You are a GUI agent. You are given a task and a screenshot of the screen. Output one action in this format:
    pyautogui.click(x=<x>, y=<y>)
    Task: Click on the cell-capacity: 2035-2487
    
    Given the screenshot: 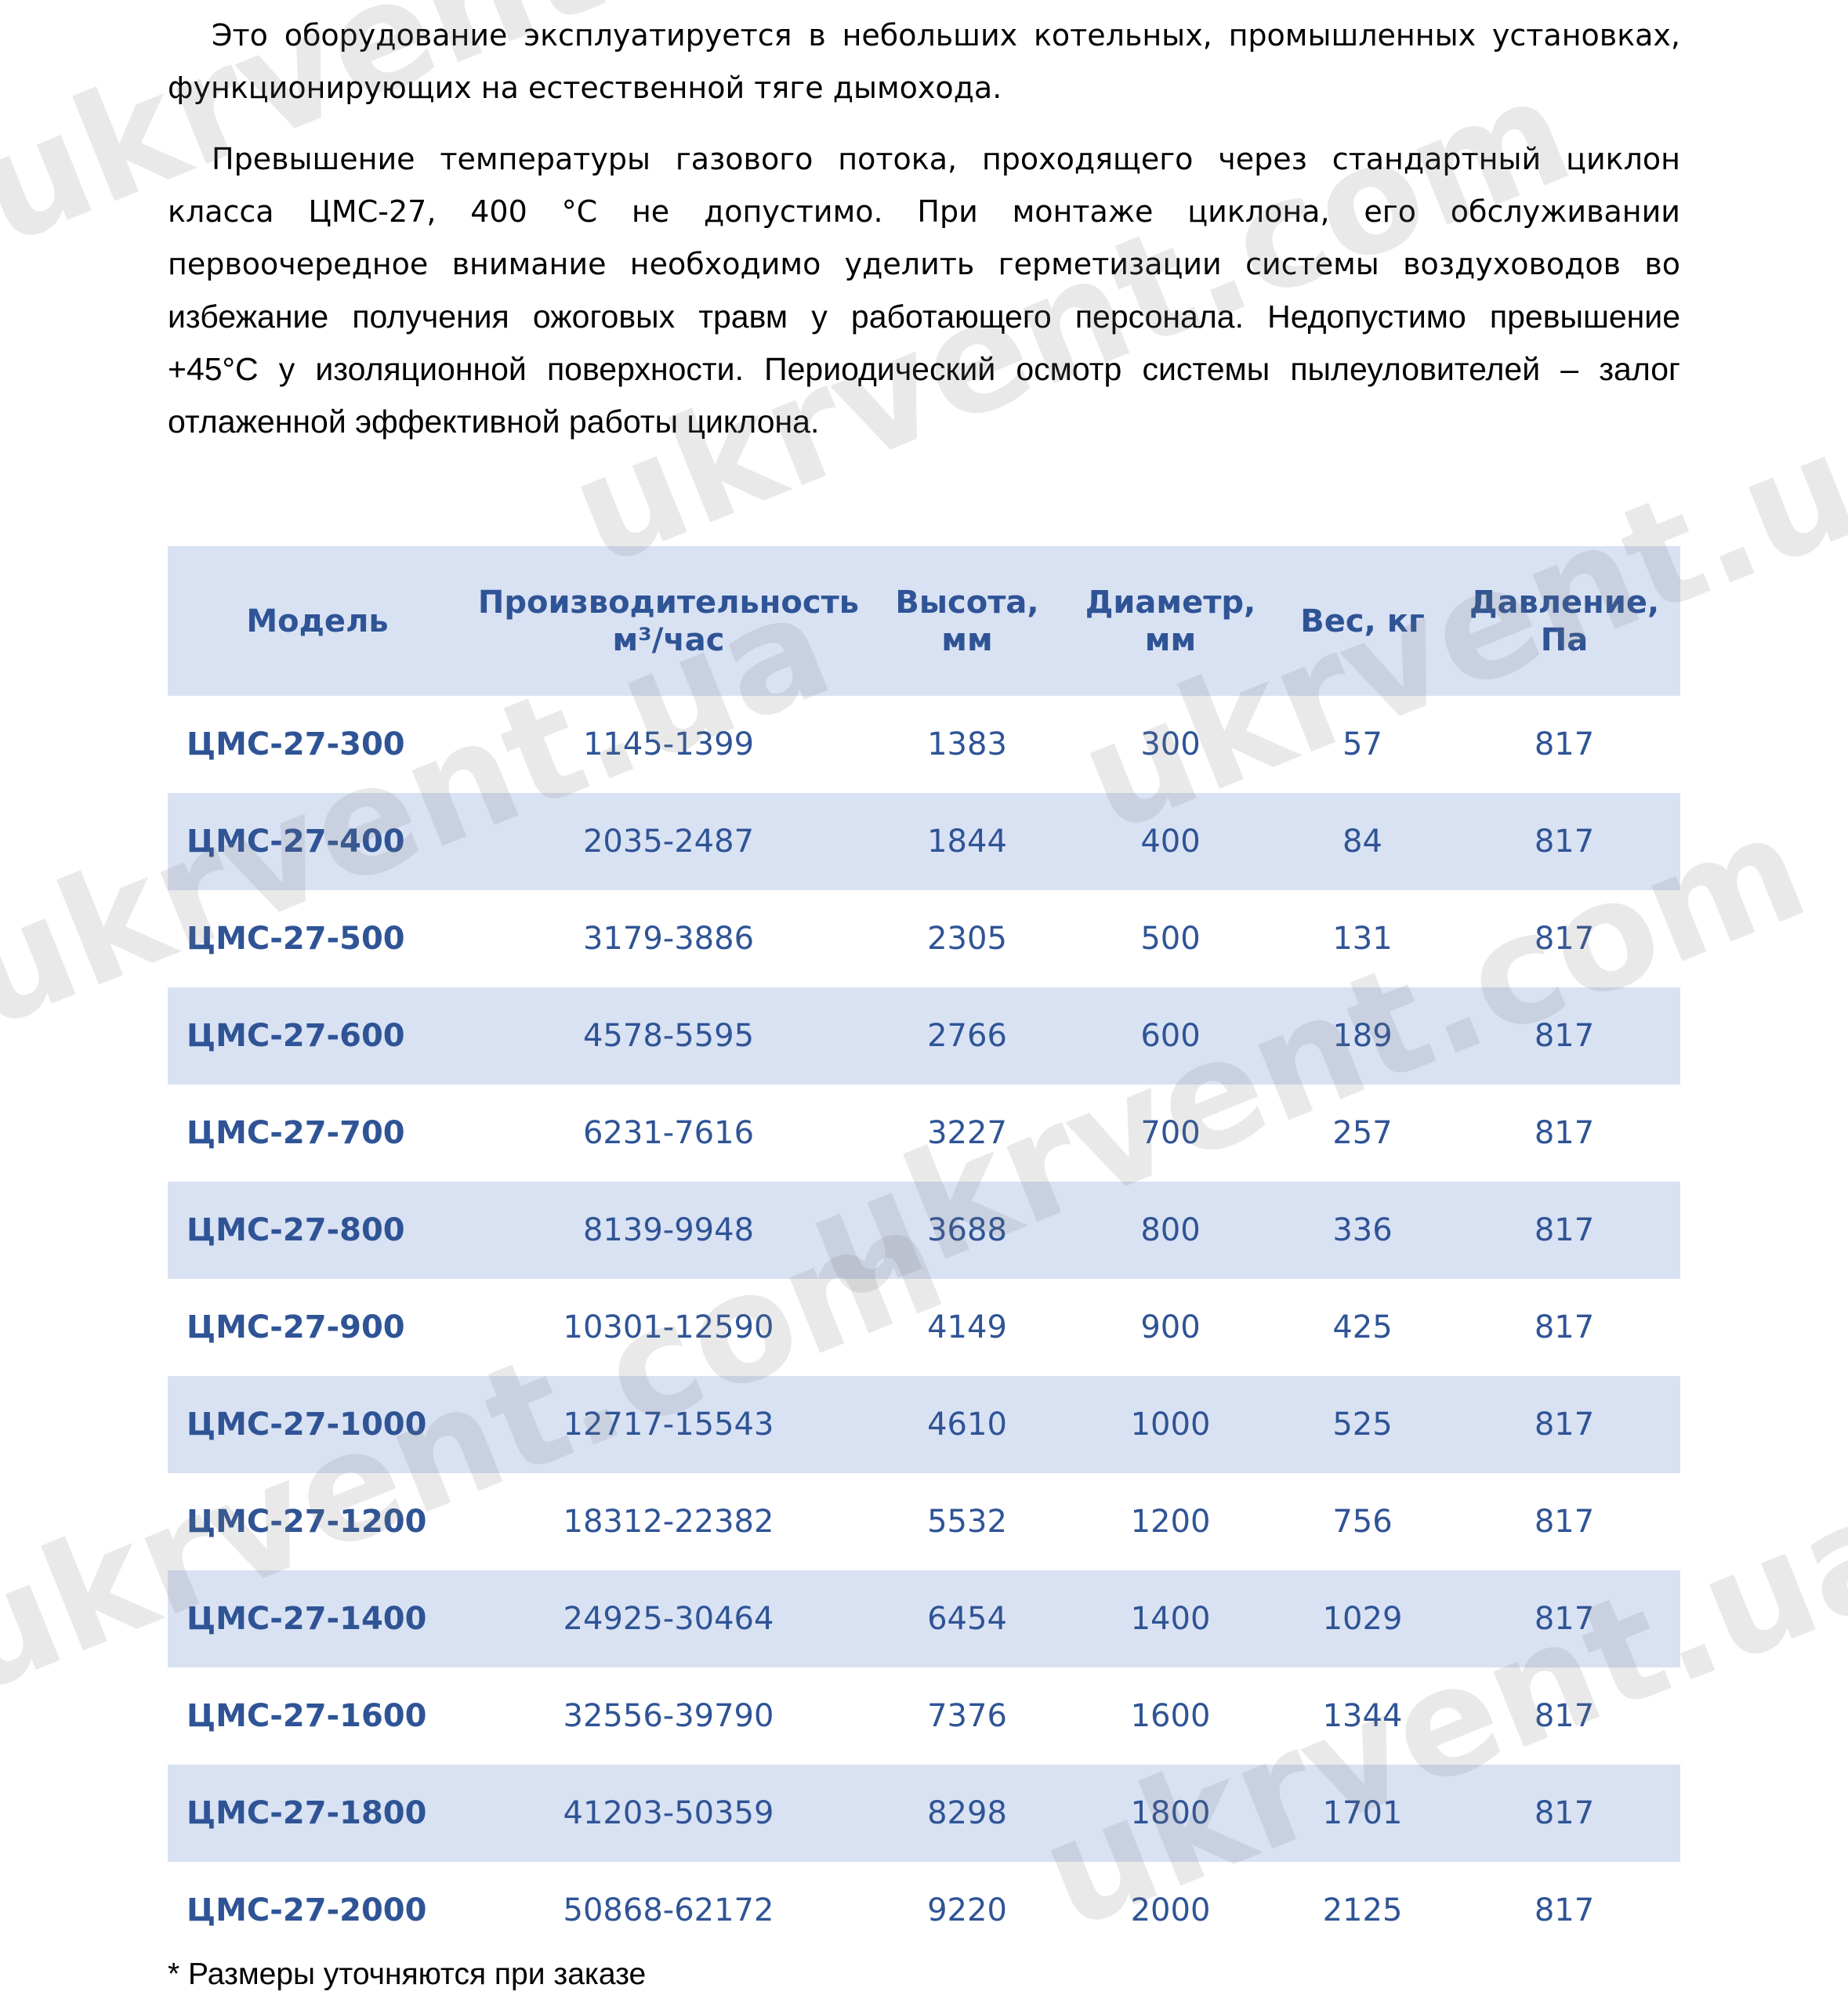 What is the action you would take?
    pyautogui.click(x=668, y=841)
    